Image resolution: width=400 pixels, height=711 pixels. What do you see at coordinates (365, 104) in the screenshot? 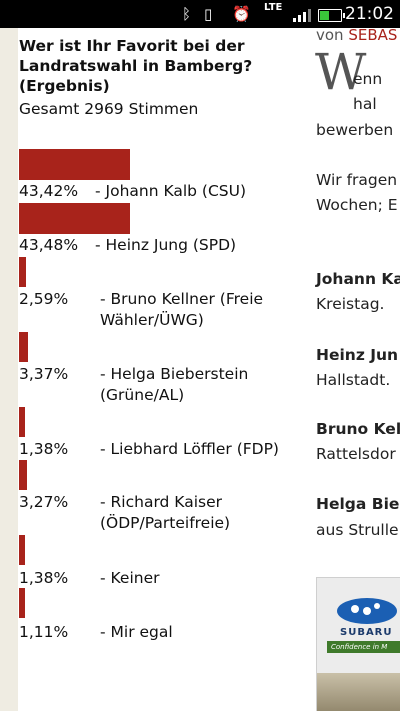
I see `article-line: hal` at bounding box center [365, 104].